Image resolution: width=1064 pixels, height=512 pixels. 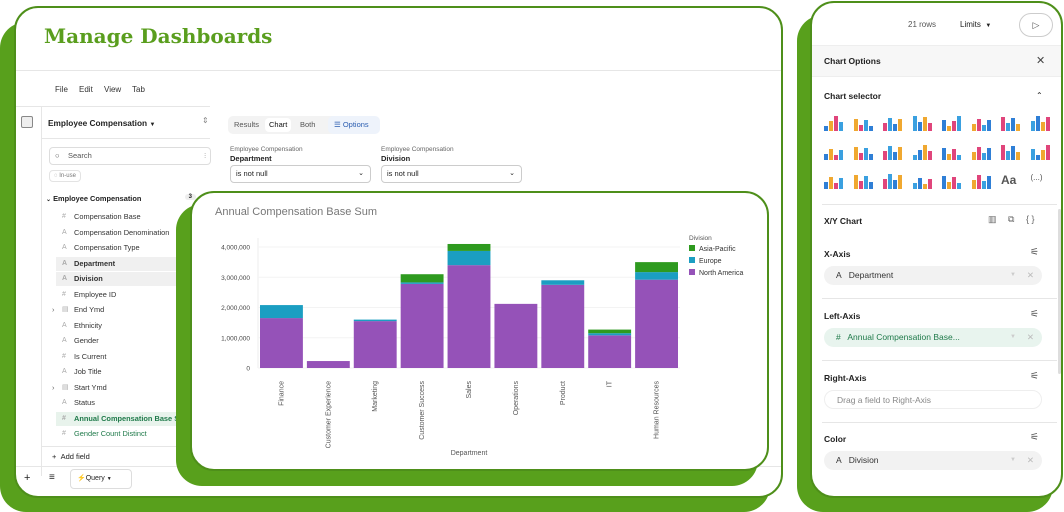 I want to click on combo-chart-icon, so click(x=953, y=124).